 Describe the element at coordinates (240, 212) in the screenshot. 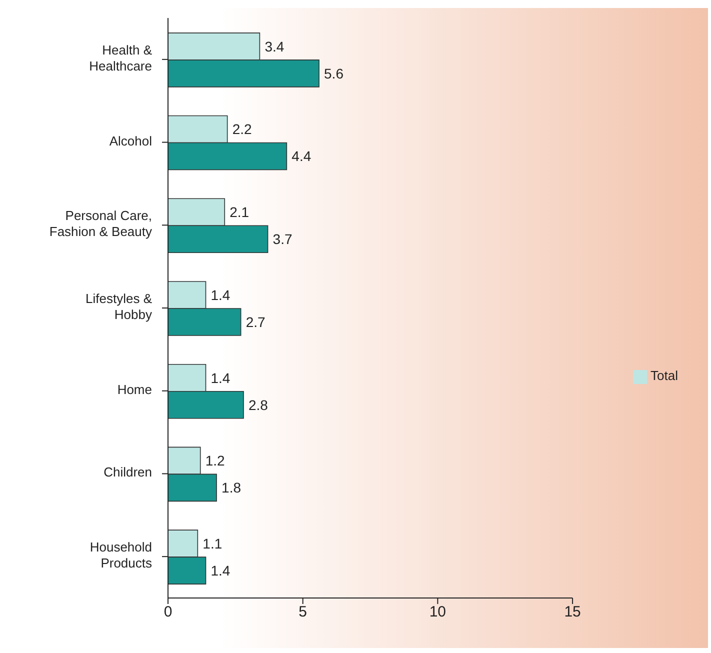

I see `data-label: 2.1` at that location.